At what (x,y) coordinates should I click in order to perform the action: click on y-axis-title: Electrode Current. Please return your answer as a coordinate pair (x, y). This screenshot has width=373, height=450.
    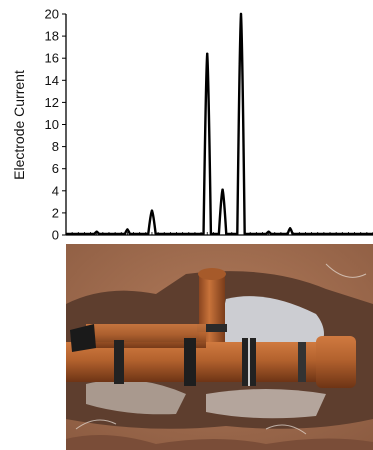
    Looking at the image, I should click on (19, 125).